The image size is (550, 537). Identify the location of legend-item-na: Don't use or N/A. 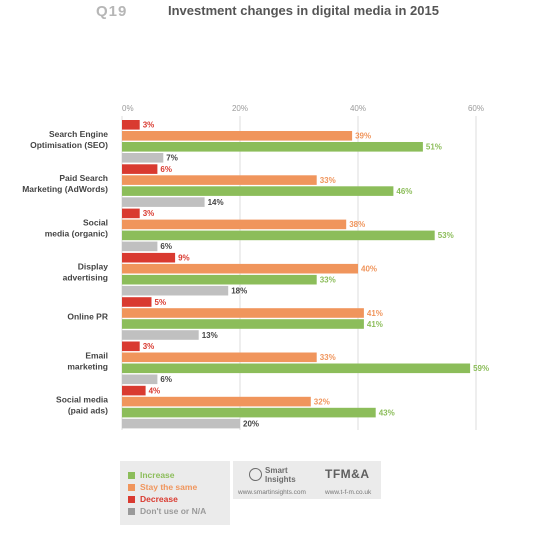
(167, 511).